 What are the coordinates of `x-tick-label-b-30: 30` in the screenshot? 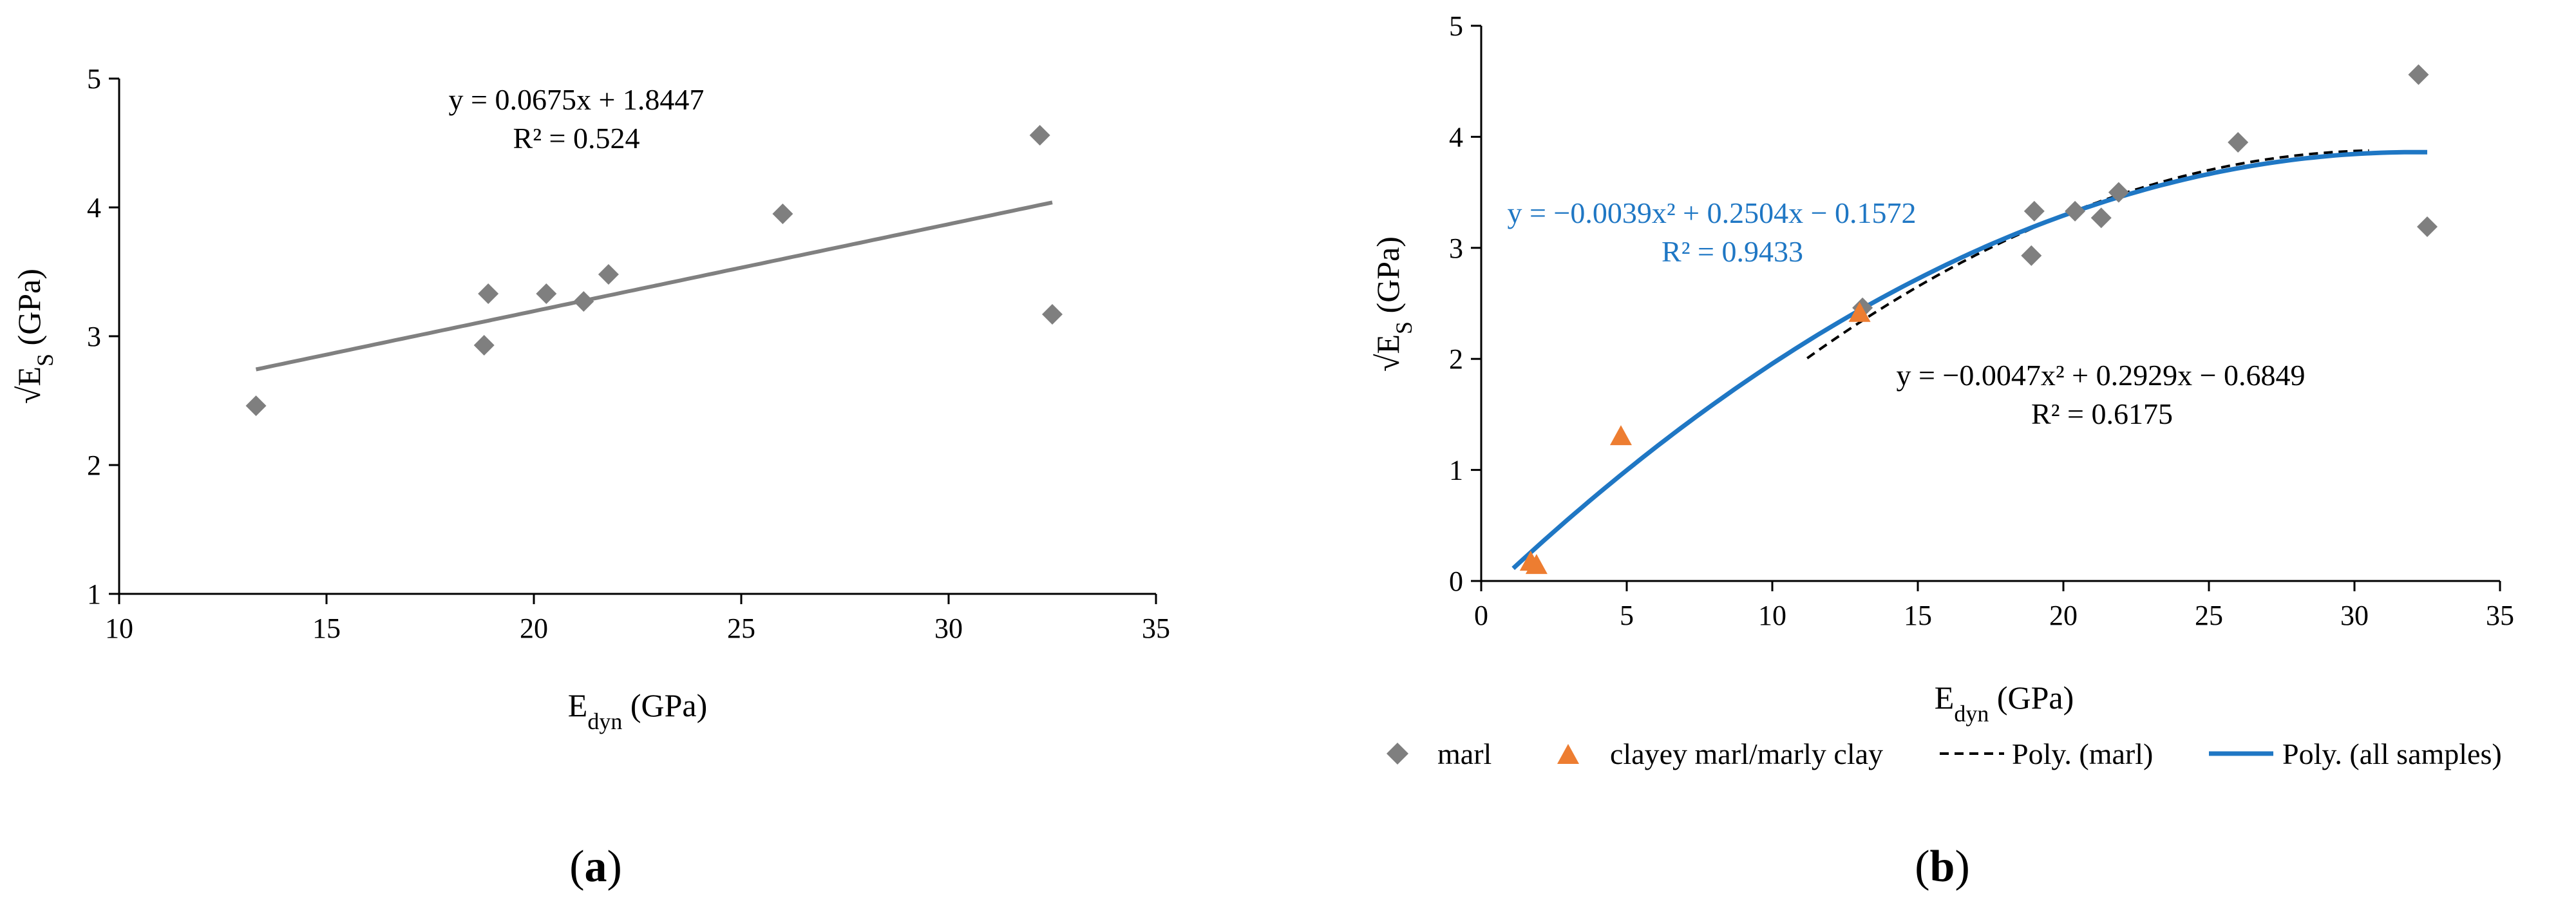 It's located at (2355, 615).